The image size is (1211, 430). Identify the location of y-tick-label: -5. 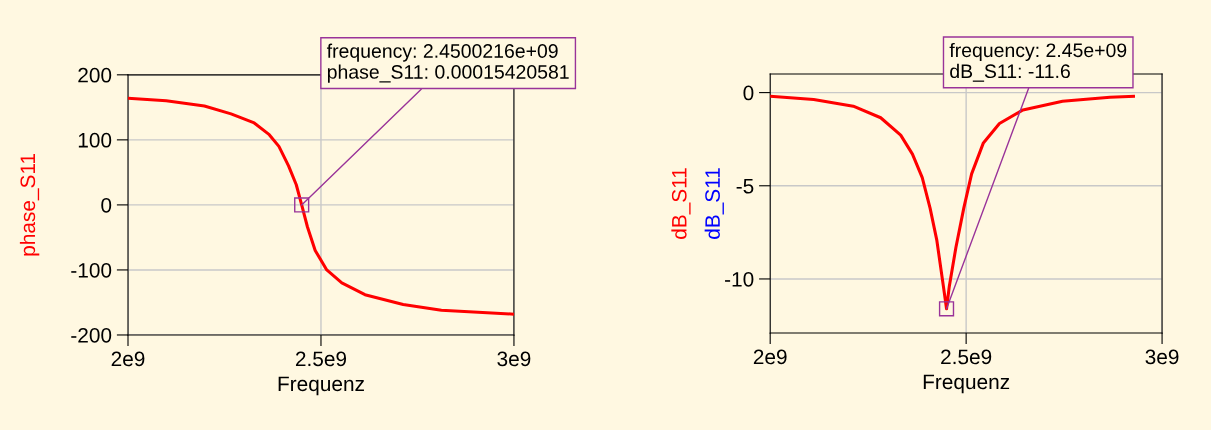
(745, 186).